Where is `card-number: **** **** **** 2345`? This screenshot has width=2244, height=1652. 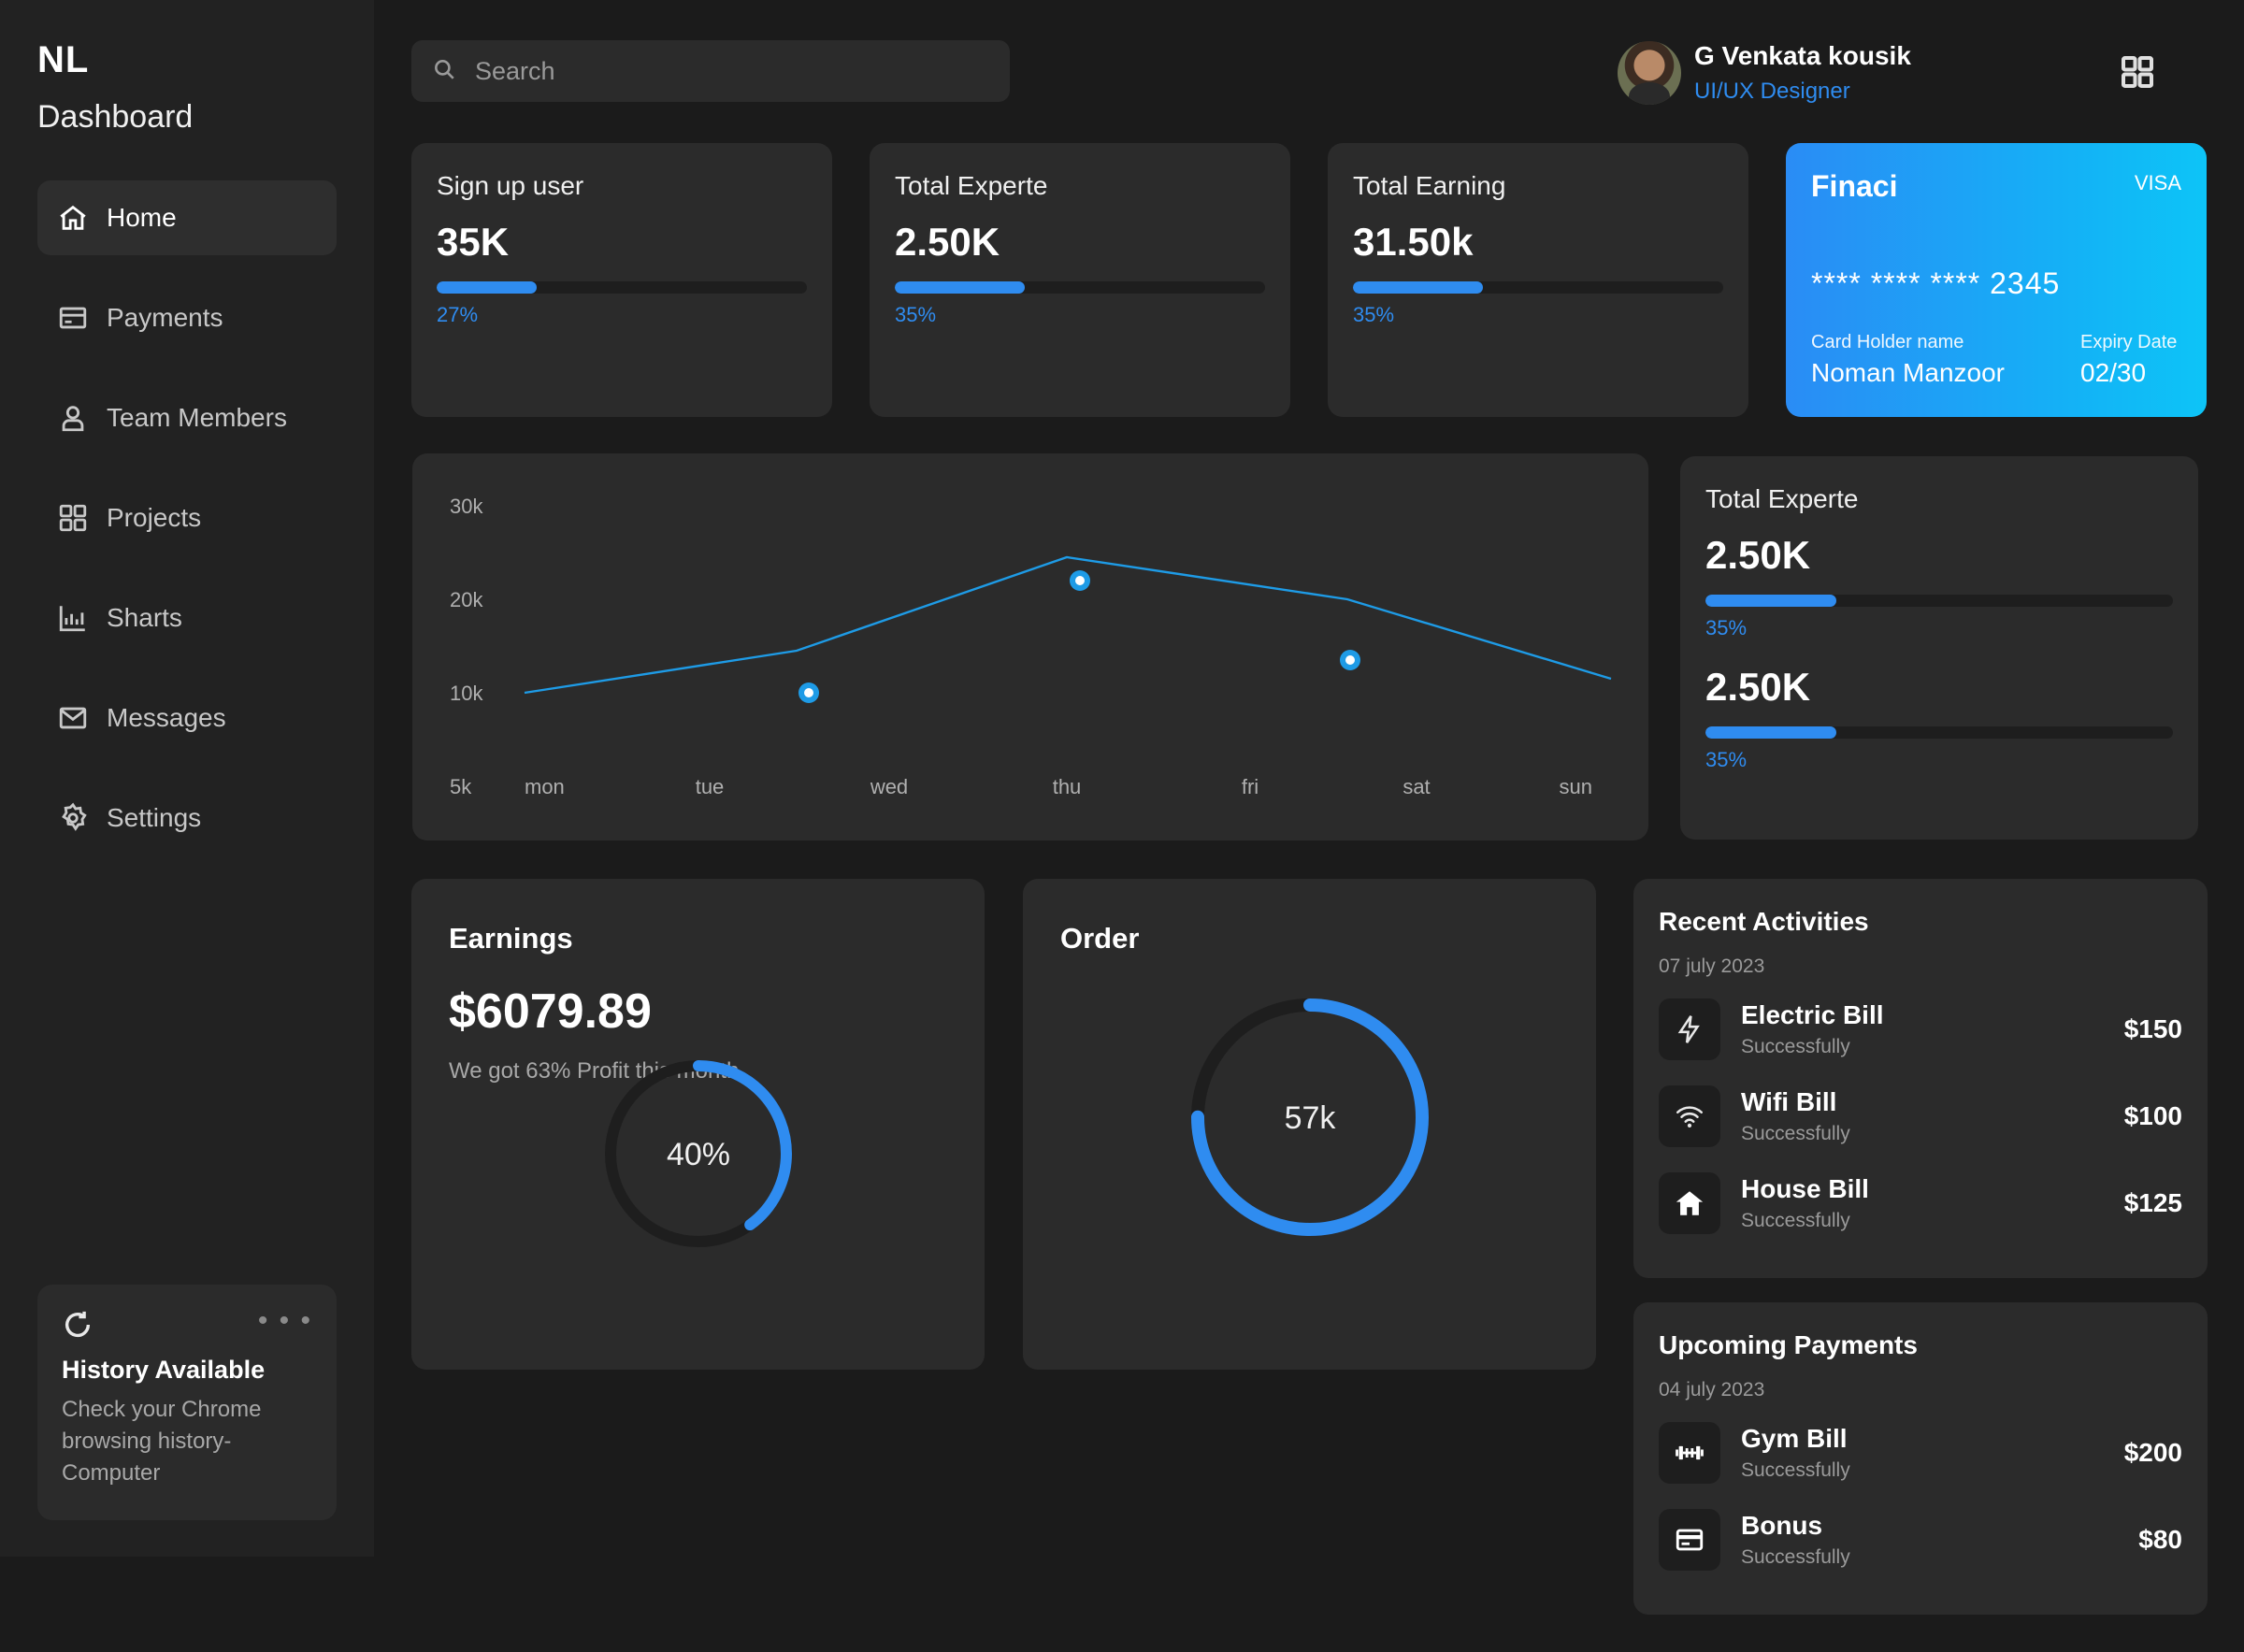 card-number: **** **** **** 2345 is located at coordinates (1936, 283).